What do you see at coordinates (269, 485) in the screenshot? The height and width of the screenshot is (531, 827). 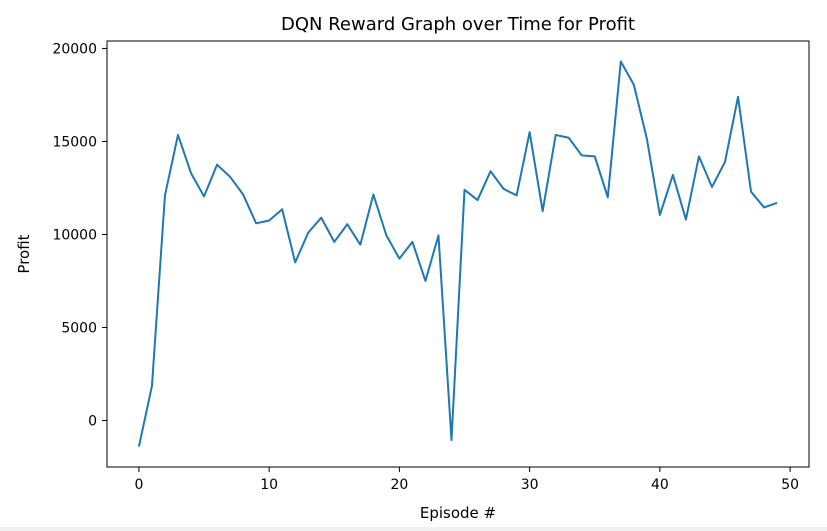 I see `x-tick-label: 10` at bounding box center [269, 485].